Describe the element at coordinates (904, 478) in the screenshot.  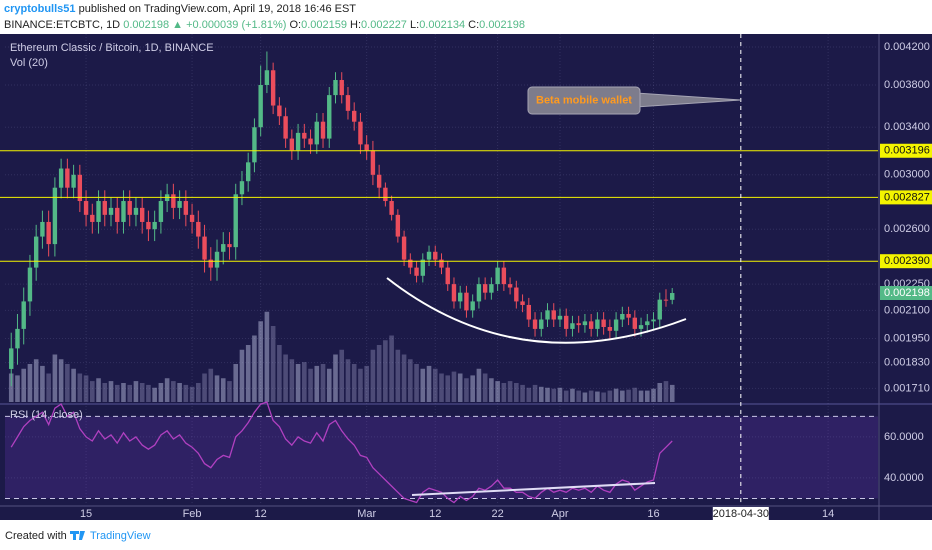
I see `rsi-tick-label: 40.0000` at that location.